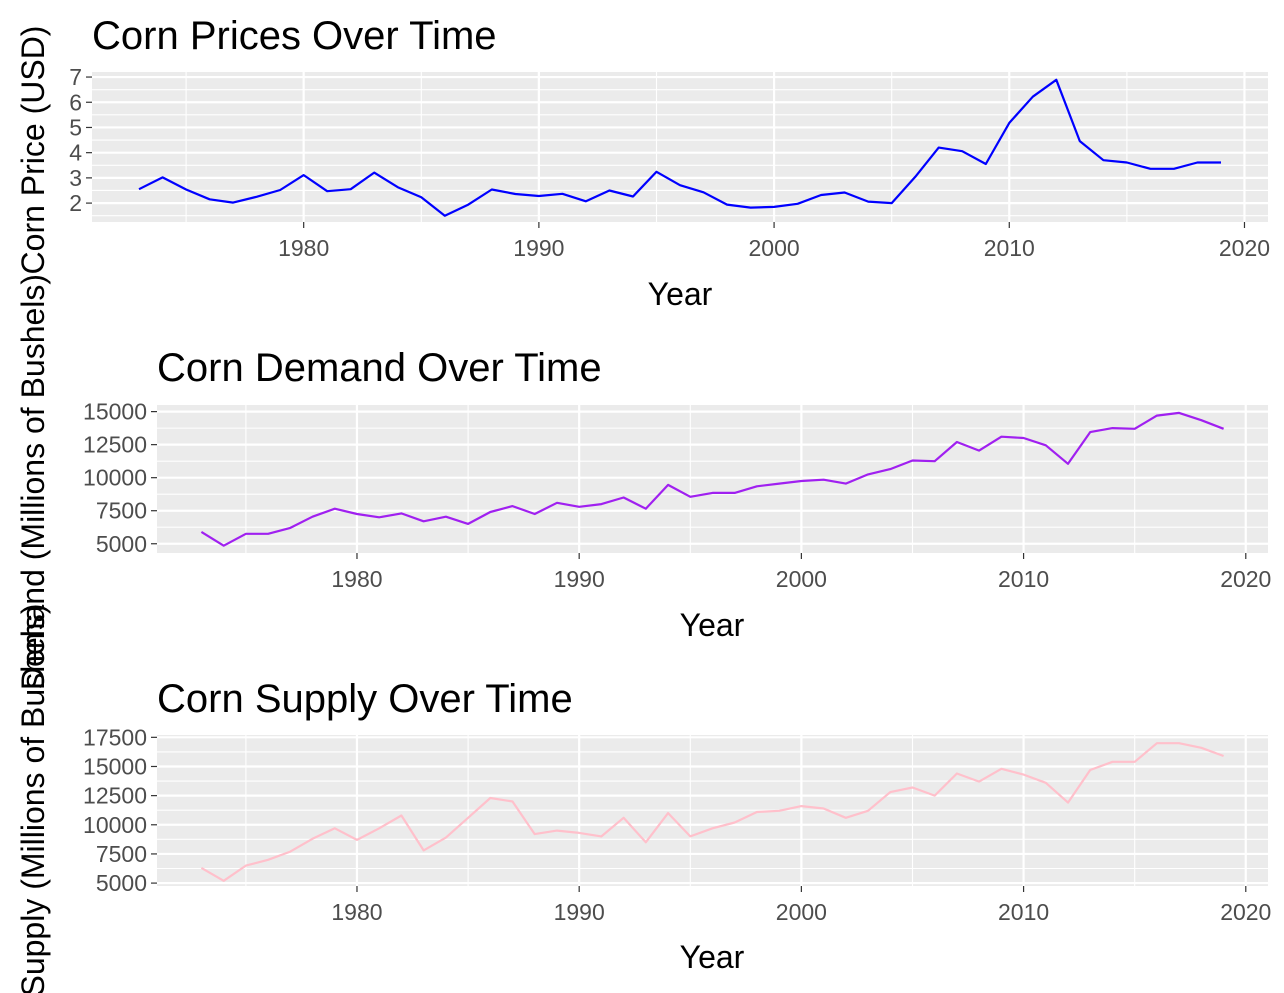 The width and height of the screenshot is (1284, 993). Describe the element at coordinates (121, 511) in the screenshot. I see `demand-y-tick-label: 7500` at that location.